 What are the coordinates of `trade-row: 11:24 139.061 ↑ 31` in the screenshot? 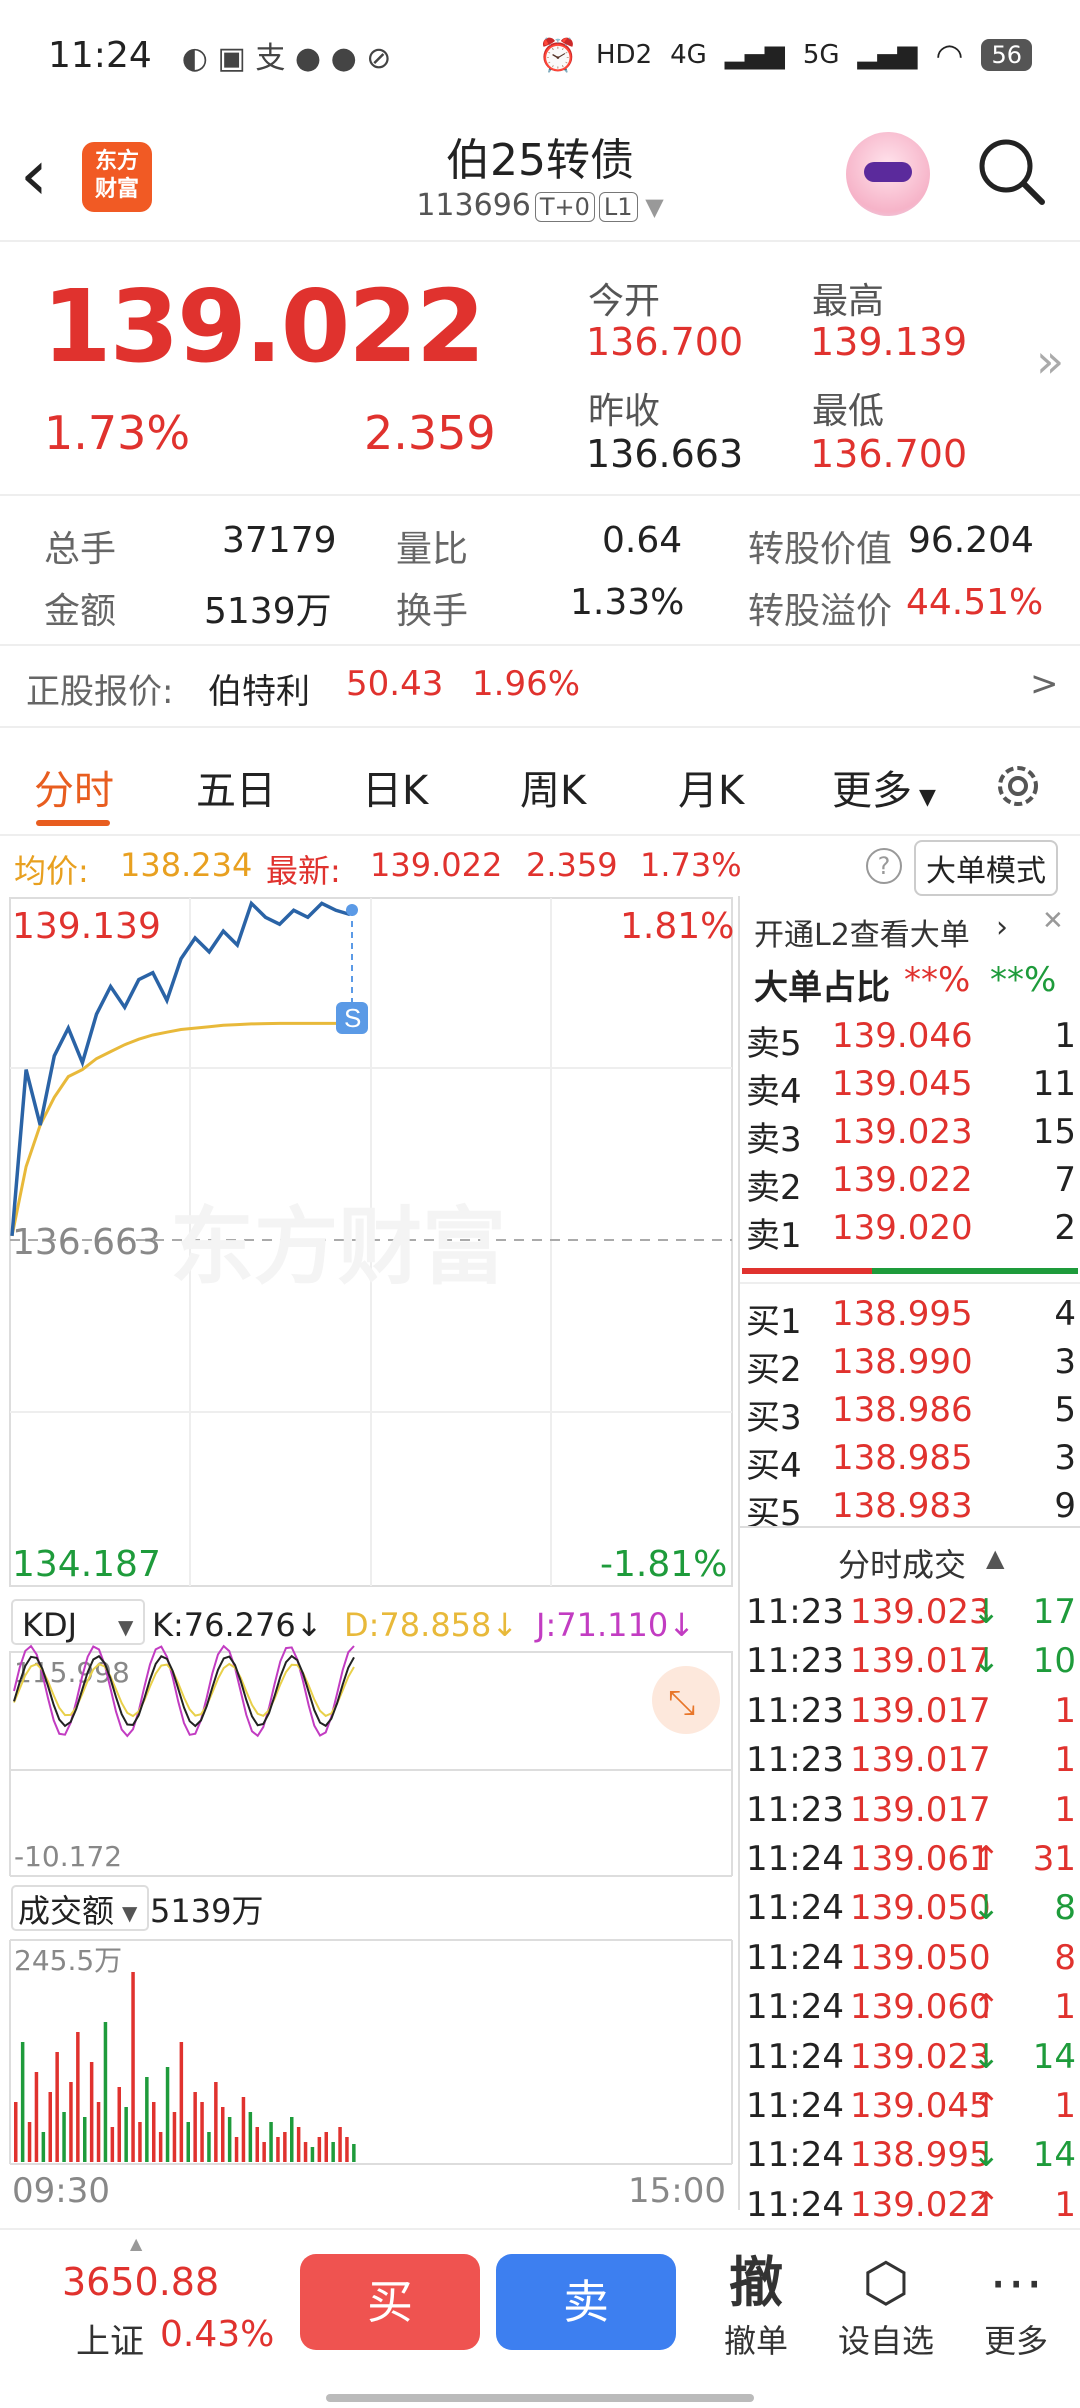 It's located at (911, 1859).